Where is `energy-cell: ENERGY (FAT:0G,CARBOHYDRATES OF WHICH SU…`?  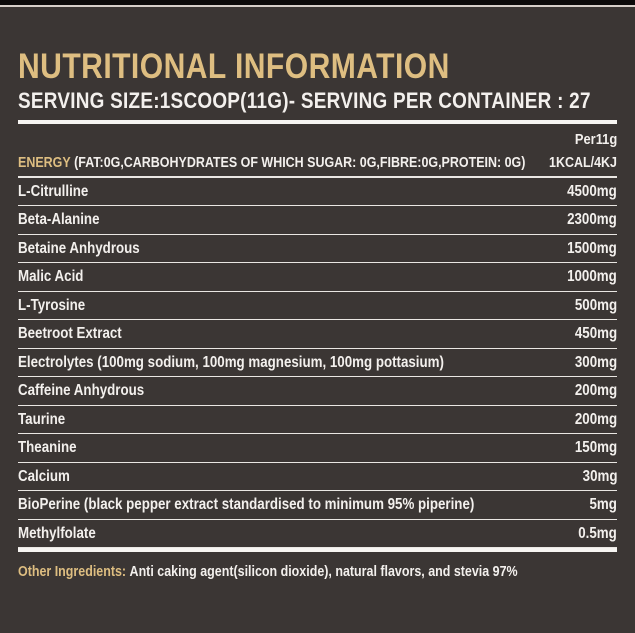 energy-cell: ENERGY (FAT:0G,CARBOHYDRATES OF WHICH SU… is located at coordinates (271, 163).